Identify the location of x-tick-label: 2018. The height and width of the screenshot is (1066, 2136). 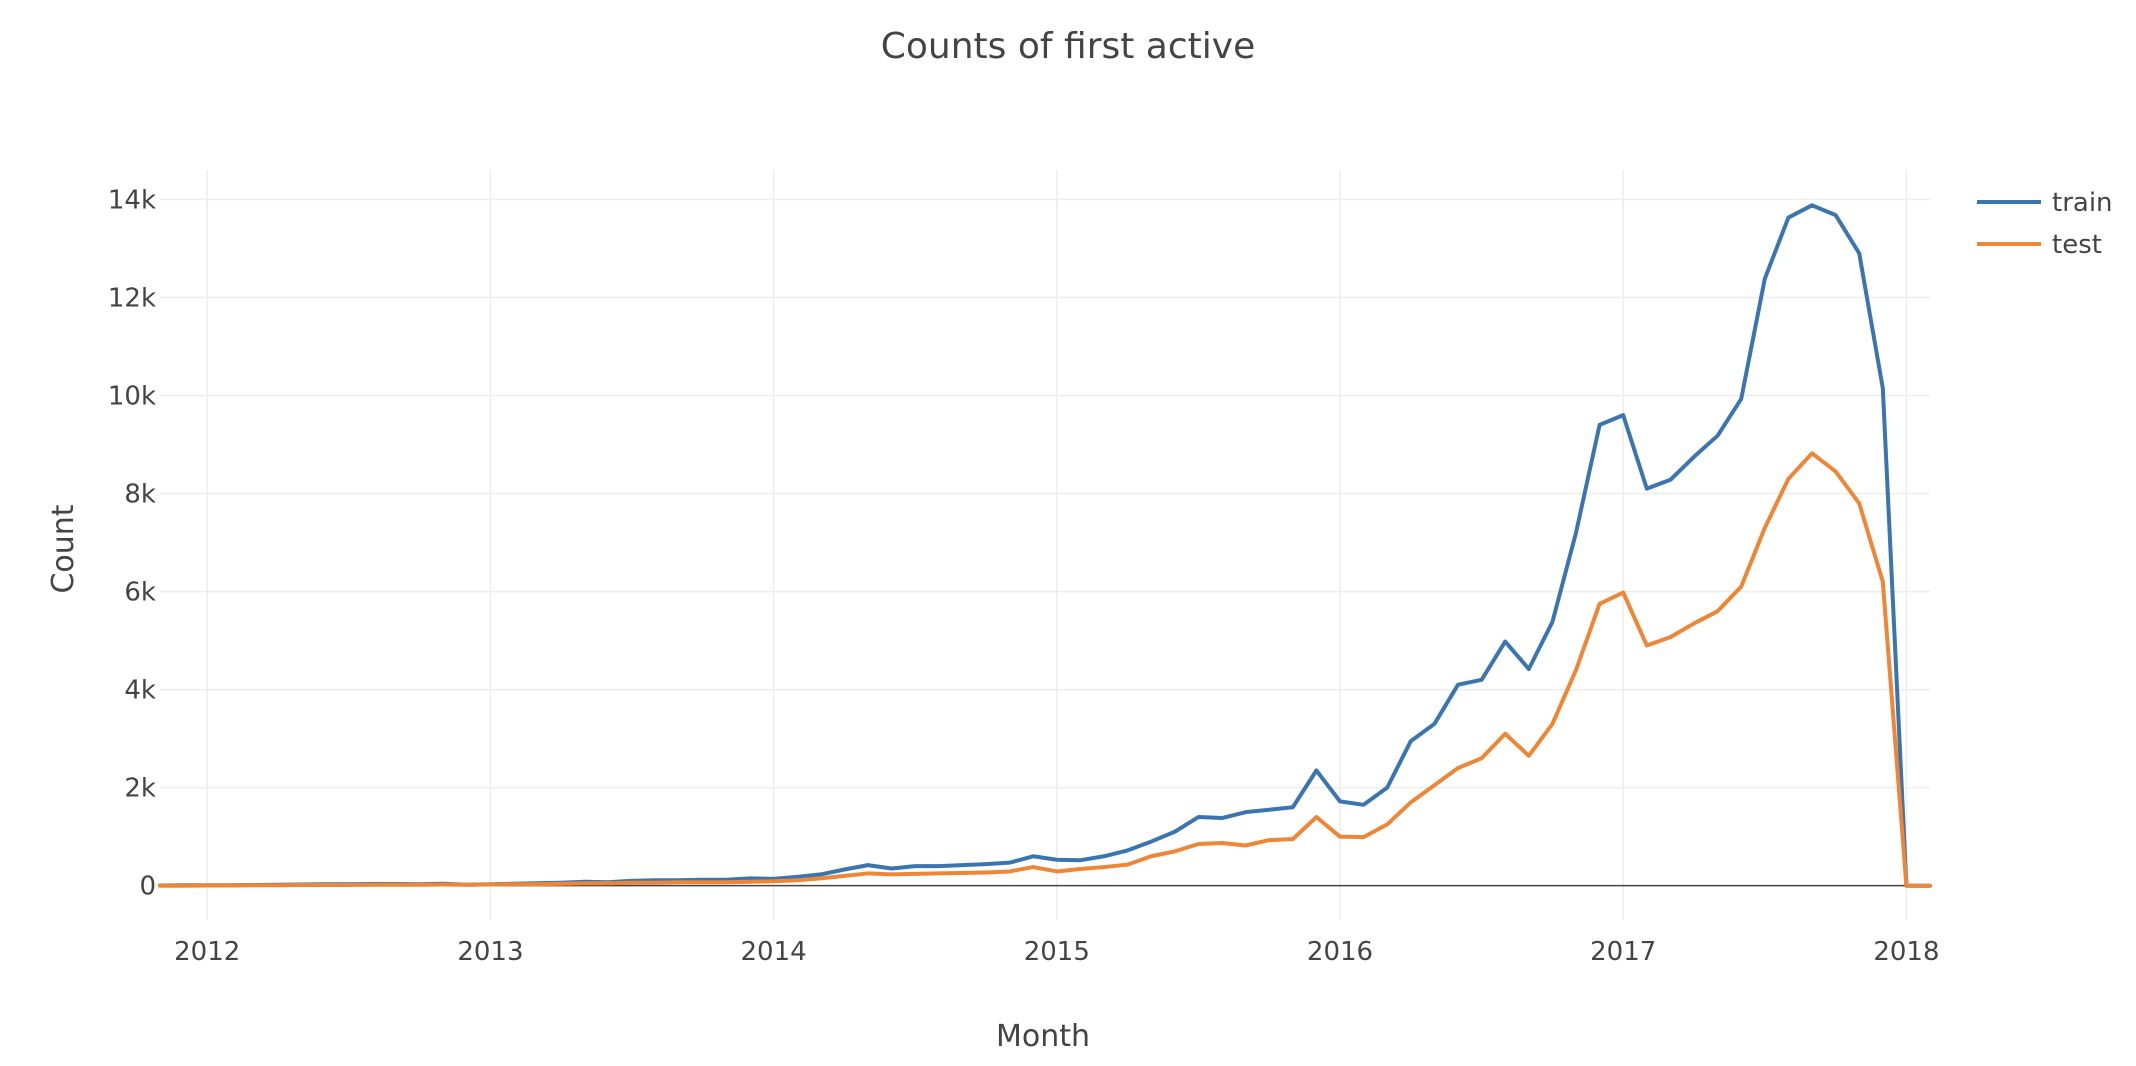
(1906, 952).